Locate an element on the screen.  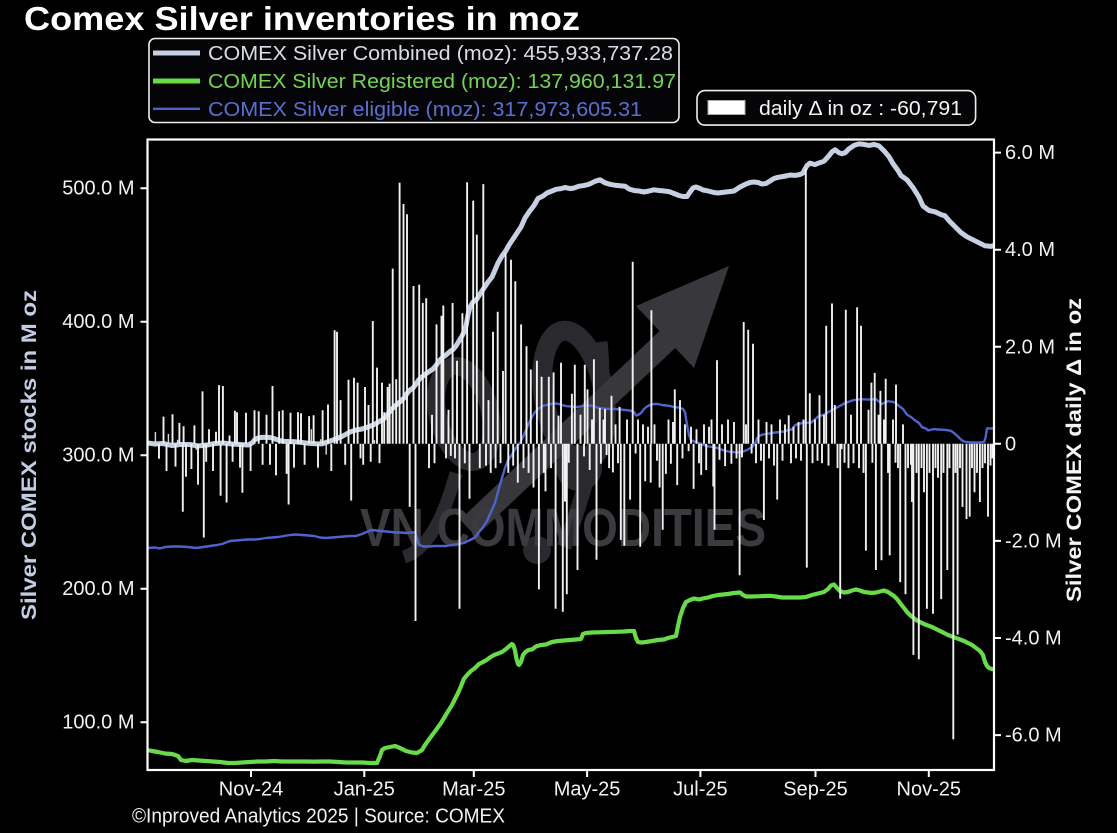
svg-text: Silver COMEX stocks in M oz is located at coordinates (29, 455).